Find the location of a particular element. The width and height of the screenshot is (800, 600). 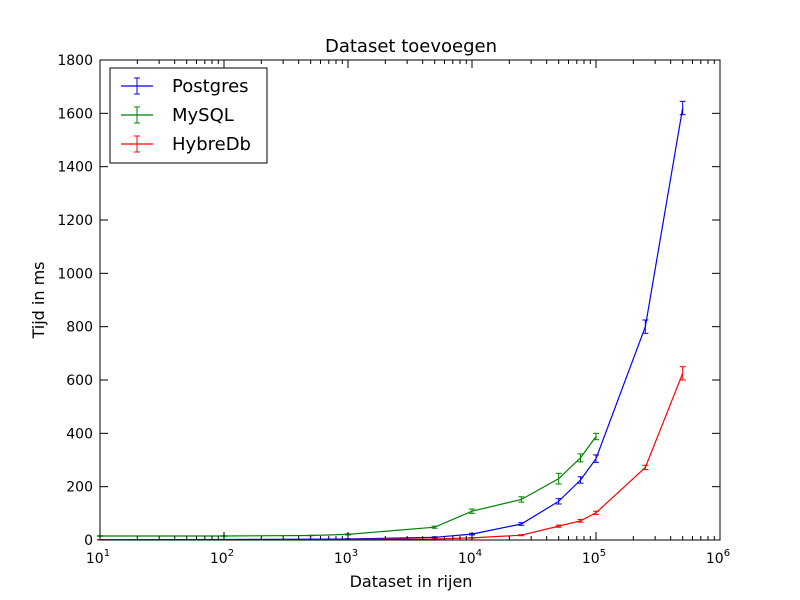

x-tick-label: 10³ is located at coordinates (346, 557).